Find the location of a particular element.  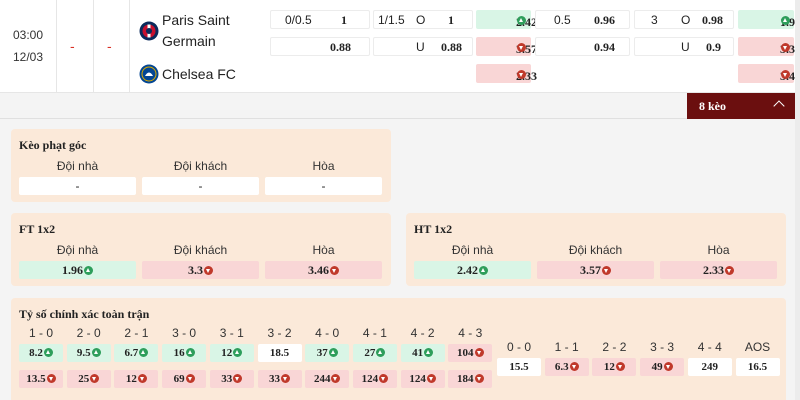

h2-ou-under-cell: U 0.9 is located at coordinates (684, 46).